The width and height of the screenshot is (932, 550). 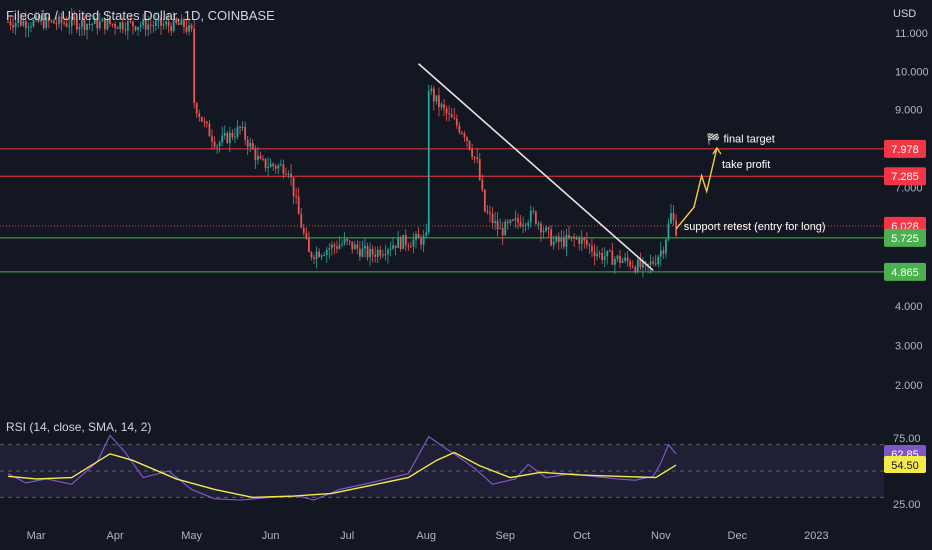 I want to click on projection-arrowhead, so click(x=717, y=150).